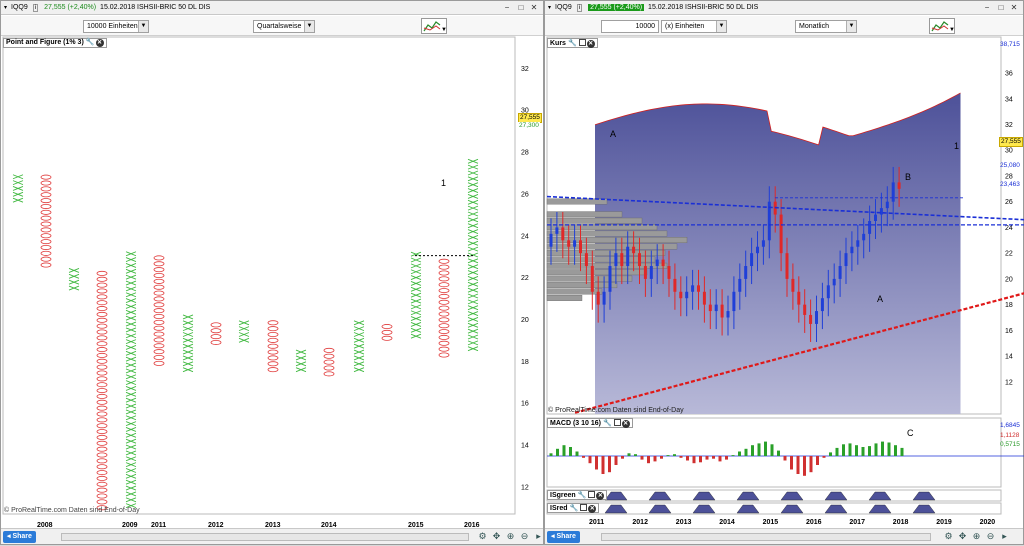  Describe the element at coordinates (18, 188) in the screenshot. I see `x-column` at that location.